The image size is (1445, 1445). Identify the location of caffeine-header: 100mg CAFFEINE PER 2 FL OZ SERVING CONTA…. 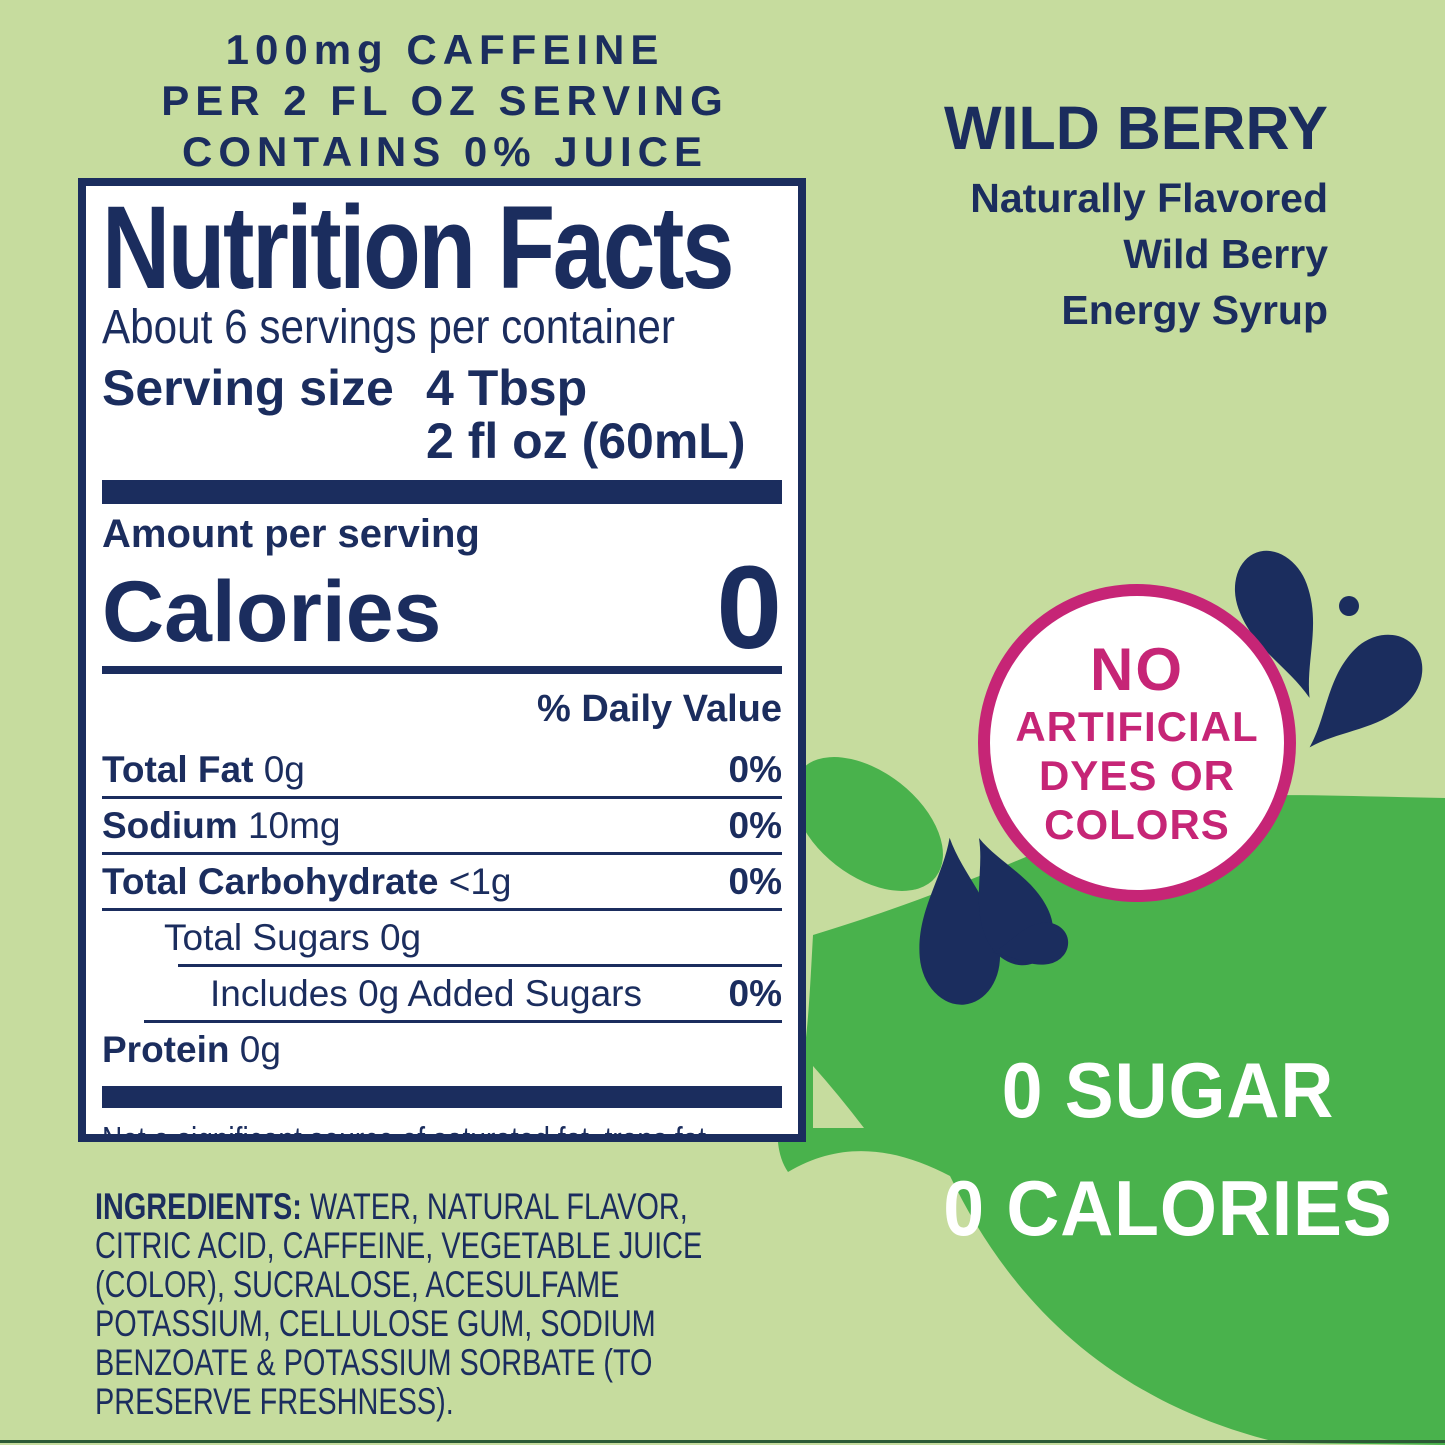
(445, 100).